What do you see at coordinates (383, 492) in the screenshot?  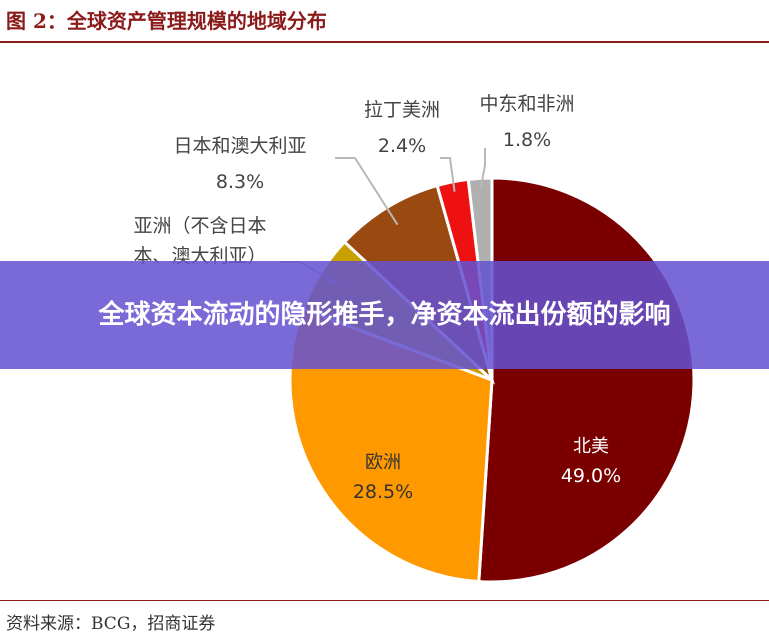 I see `slice-value-label-1: 28.5%` at bounding box center [383, 492].